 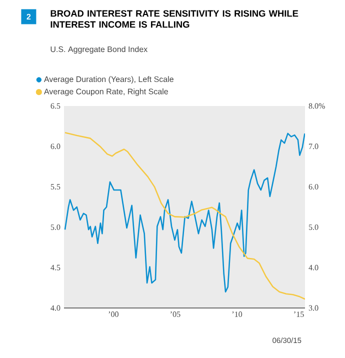 What do you see at coordinates (113, 314) in the screenshot?
I see `x-tick-label: ’00` at bounding box center [113, 314].